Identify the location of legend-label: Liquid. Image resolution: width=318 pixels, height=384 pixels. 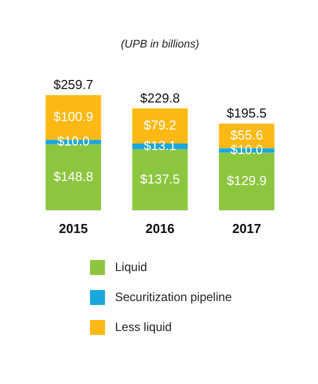
(131, 267).